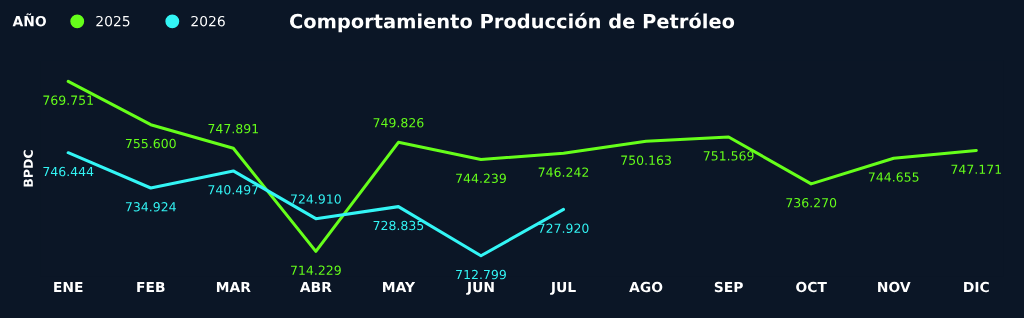 The height and width of the screenshot is (318, 1024). Describe the element at coordinates (398, 225) in the screenshot. I see `data-label: 728.835` at that location.